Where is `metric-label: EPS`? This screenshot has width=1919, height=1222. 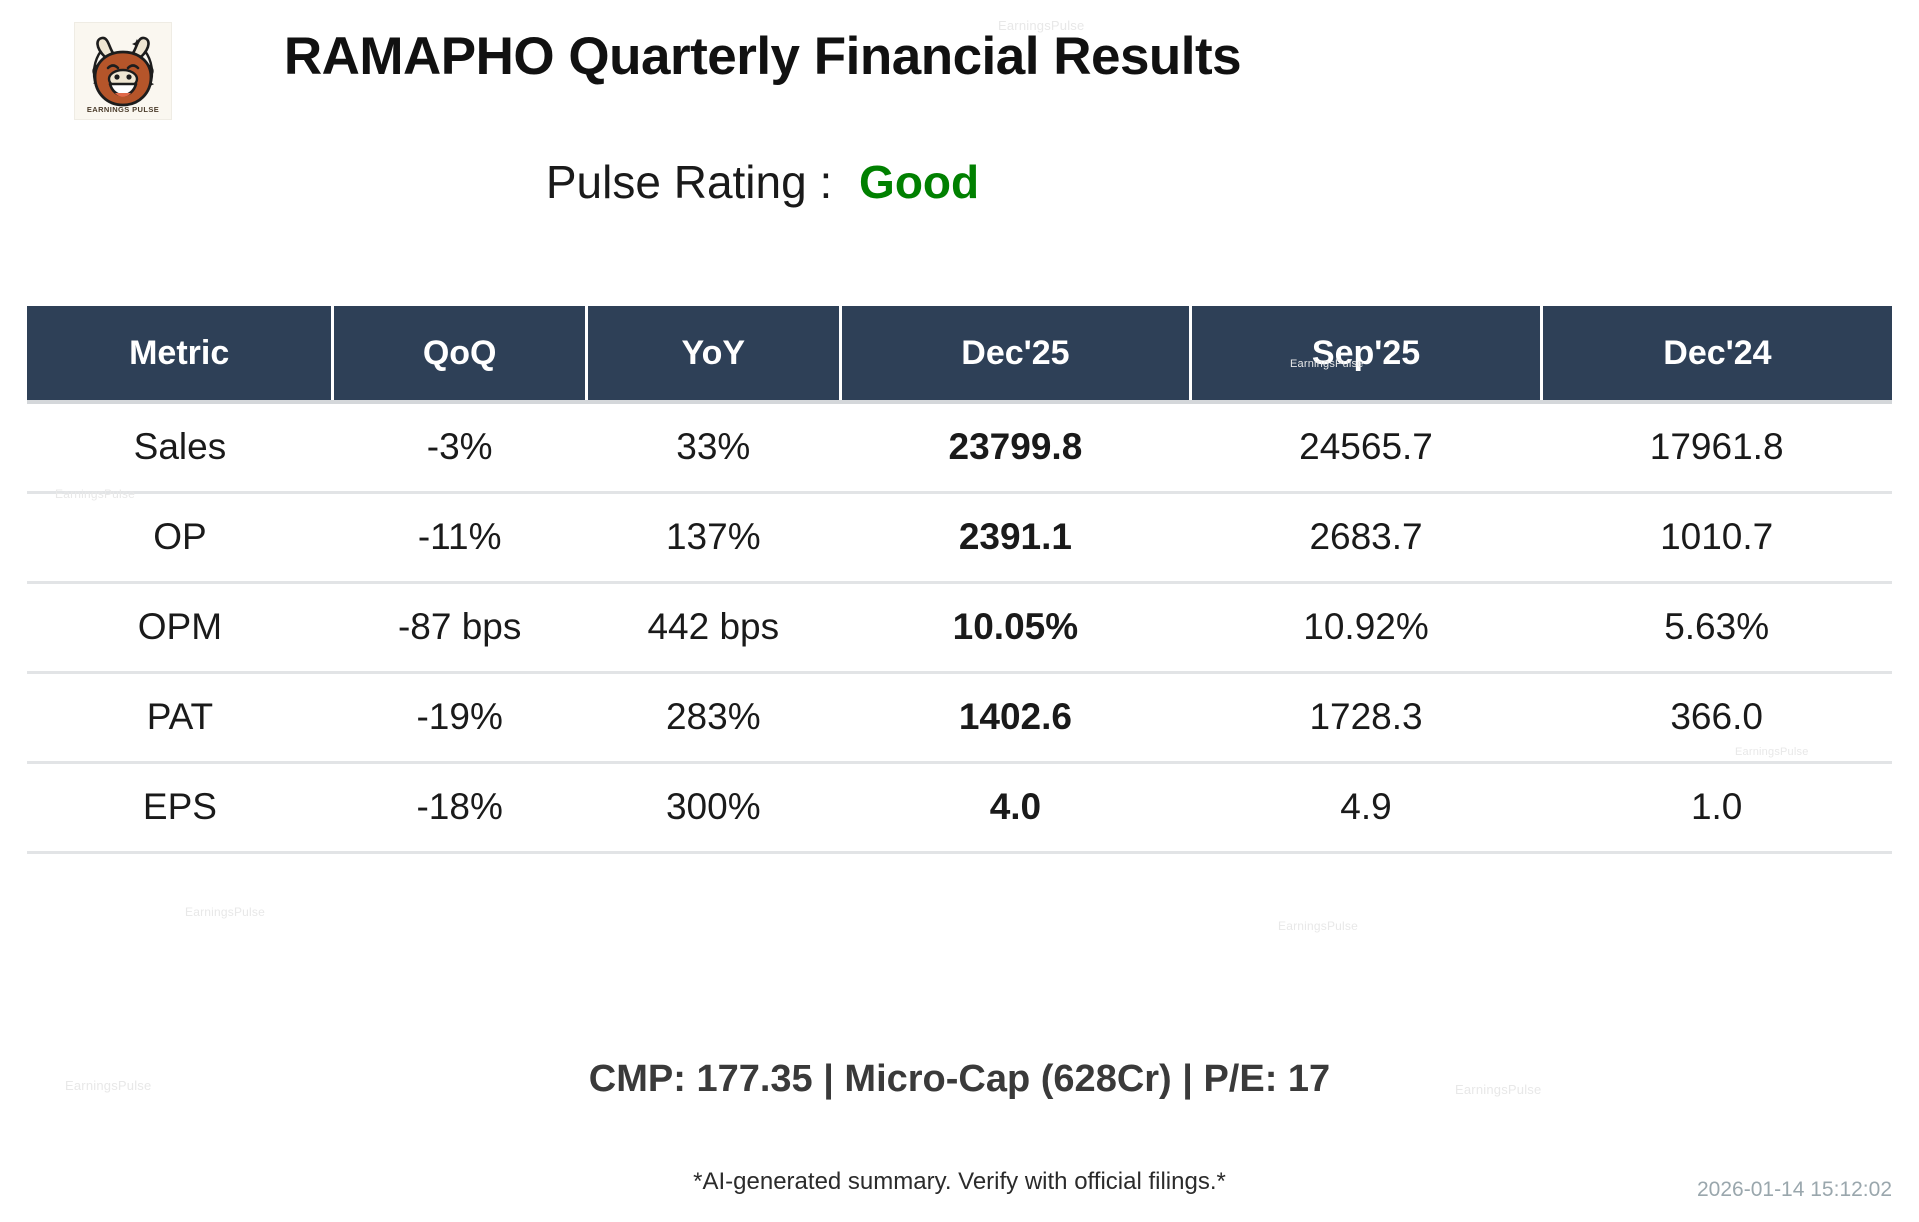 metric-label: EPS is located at coordinates (180, 808).